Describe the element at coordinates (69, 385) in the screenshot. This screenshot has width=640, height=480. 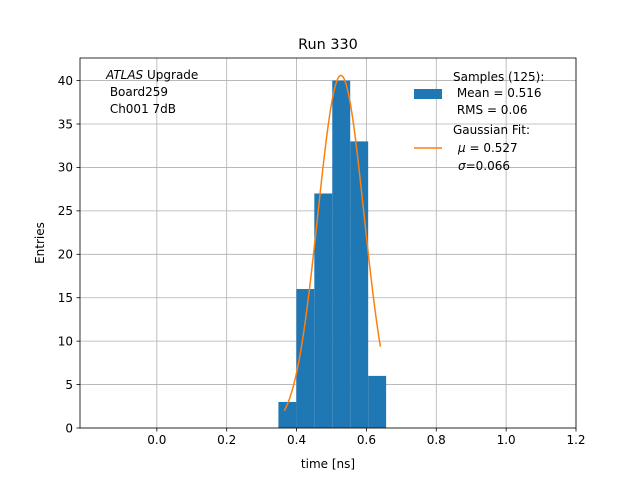
I see `y-tick-label: 5` at that location.